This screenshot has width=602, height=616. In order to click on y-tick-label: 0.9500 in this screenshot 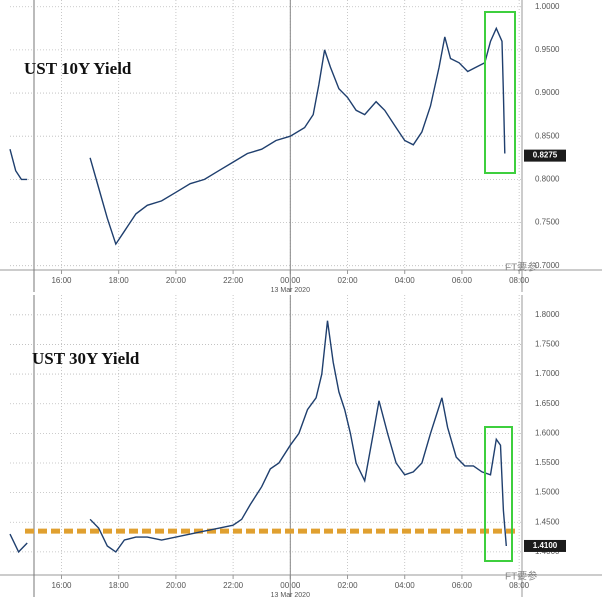, I will do `click(547, 49)`.